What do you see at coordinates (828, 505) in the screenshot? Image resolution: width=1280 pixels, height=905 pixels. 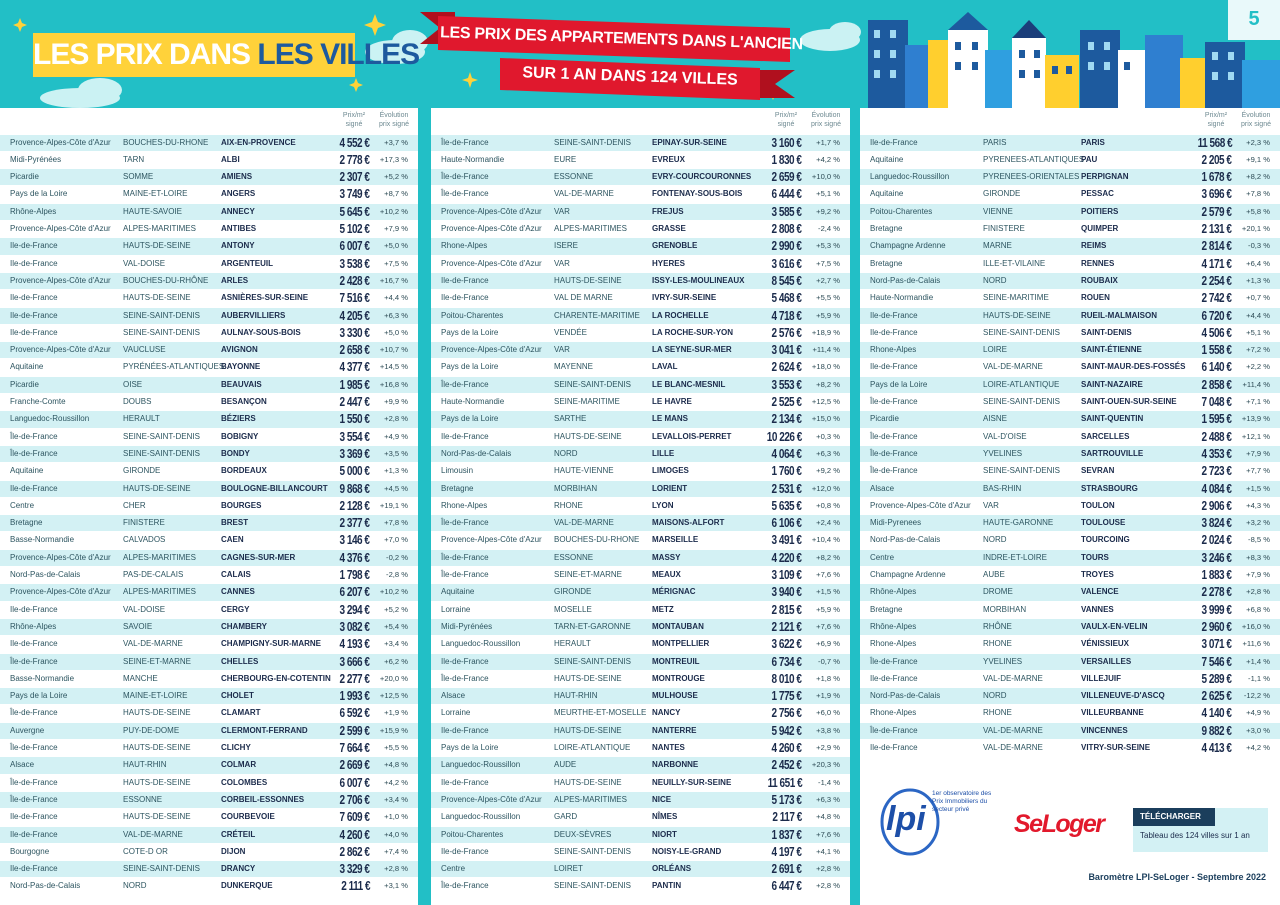 I see `evolution: +0,8 %` at bounding box center [828, 505].